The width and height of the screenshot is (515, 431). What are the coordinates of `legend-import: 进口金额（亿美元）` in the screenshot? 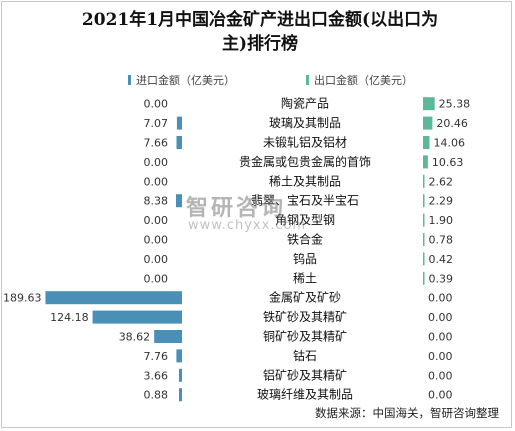 It's located at (181, 80).